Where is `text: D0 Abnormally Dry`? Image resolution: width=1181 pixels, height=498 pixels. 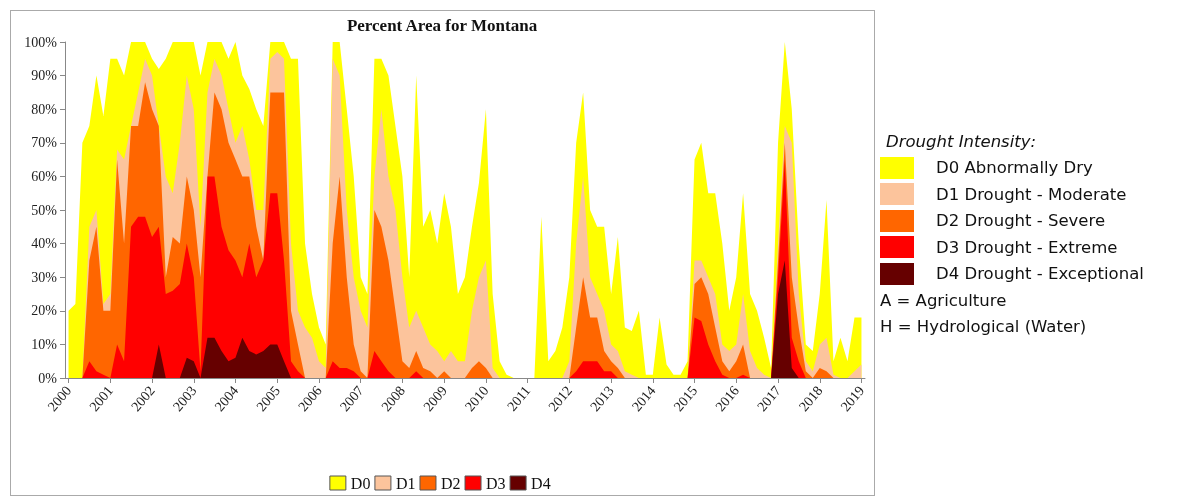
text: D0 Abnormally Dry is located at coordinates (1014, 168).